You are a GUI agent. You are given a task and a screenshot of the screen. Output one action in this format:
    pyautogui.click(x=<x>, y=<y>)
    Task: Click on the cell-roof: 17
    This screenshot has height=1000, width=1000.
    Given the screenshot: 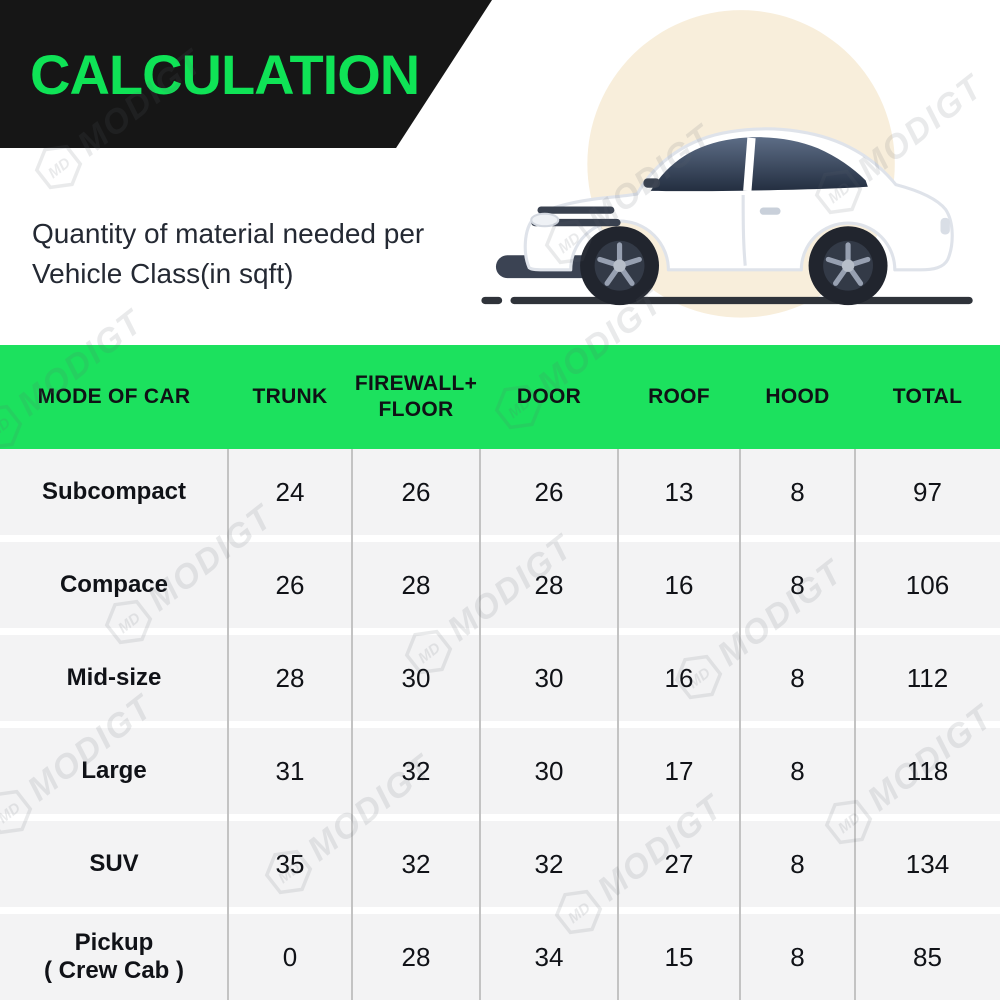 What is the action you would take?
    pyautogui.click(x=679, y=770)
    